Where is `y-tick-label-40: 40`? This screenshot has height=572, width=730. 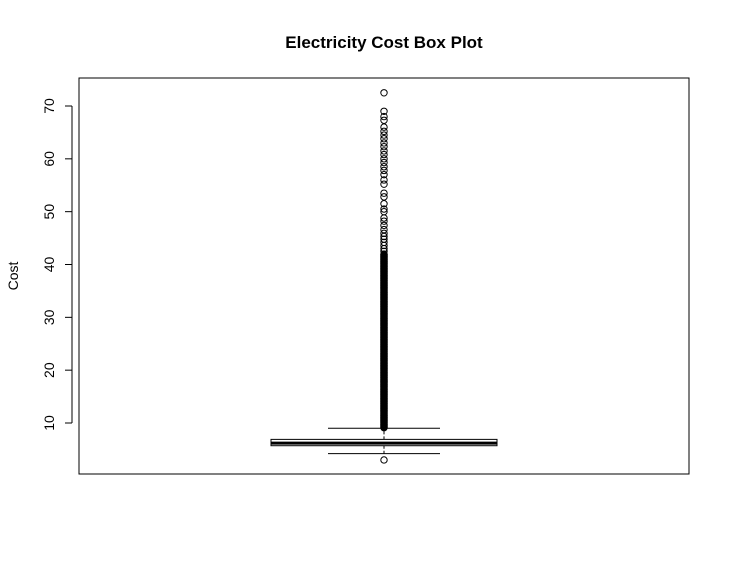 y-tick-label-40: 40 is located at coordinates (49, 265).